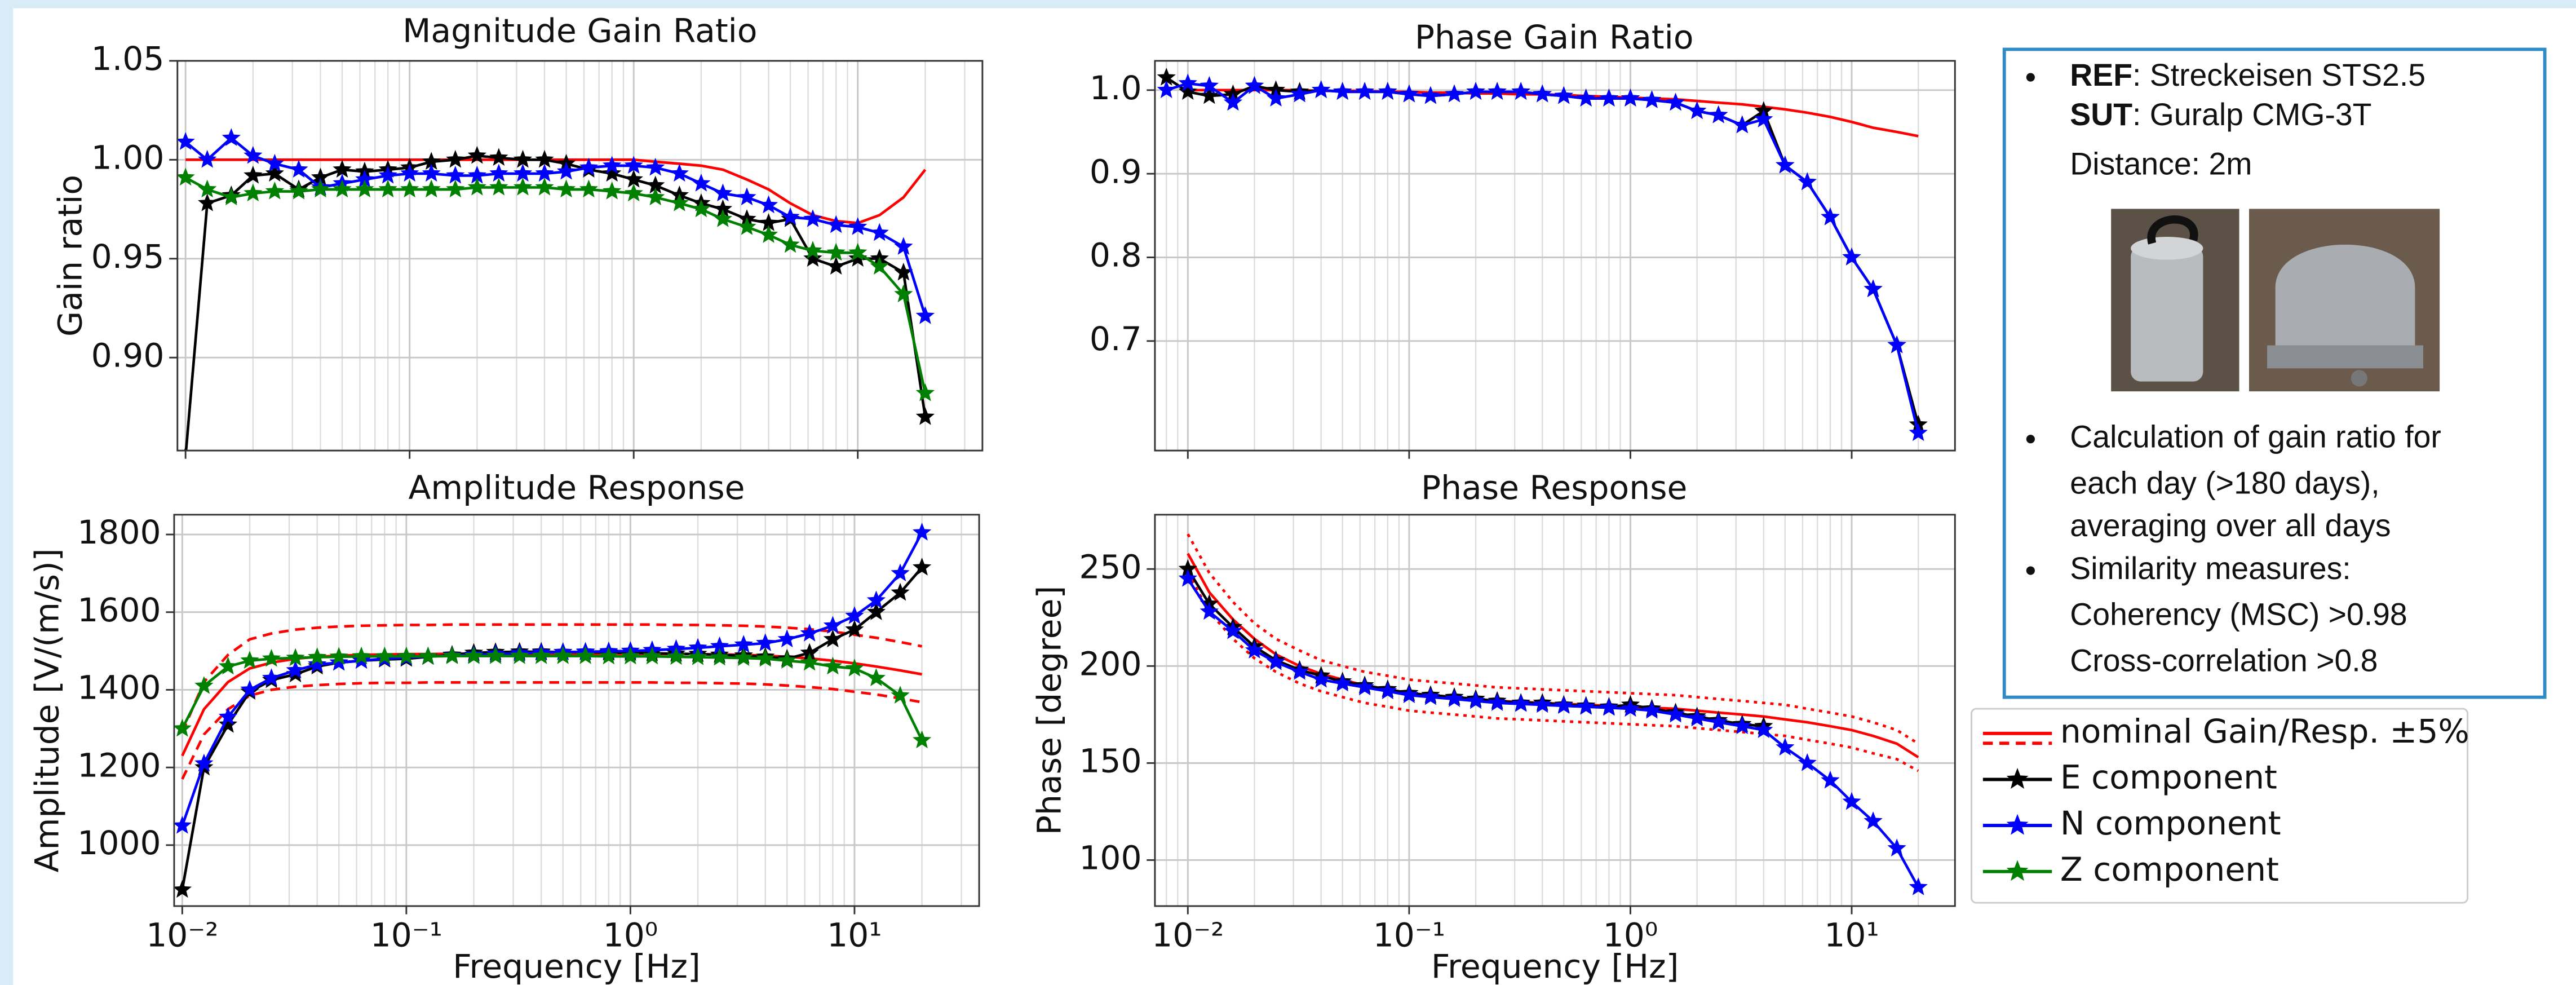  Describe the element at coordinates (2101, 114) in the screenshot. I see `note-key: SUT` at that location.